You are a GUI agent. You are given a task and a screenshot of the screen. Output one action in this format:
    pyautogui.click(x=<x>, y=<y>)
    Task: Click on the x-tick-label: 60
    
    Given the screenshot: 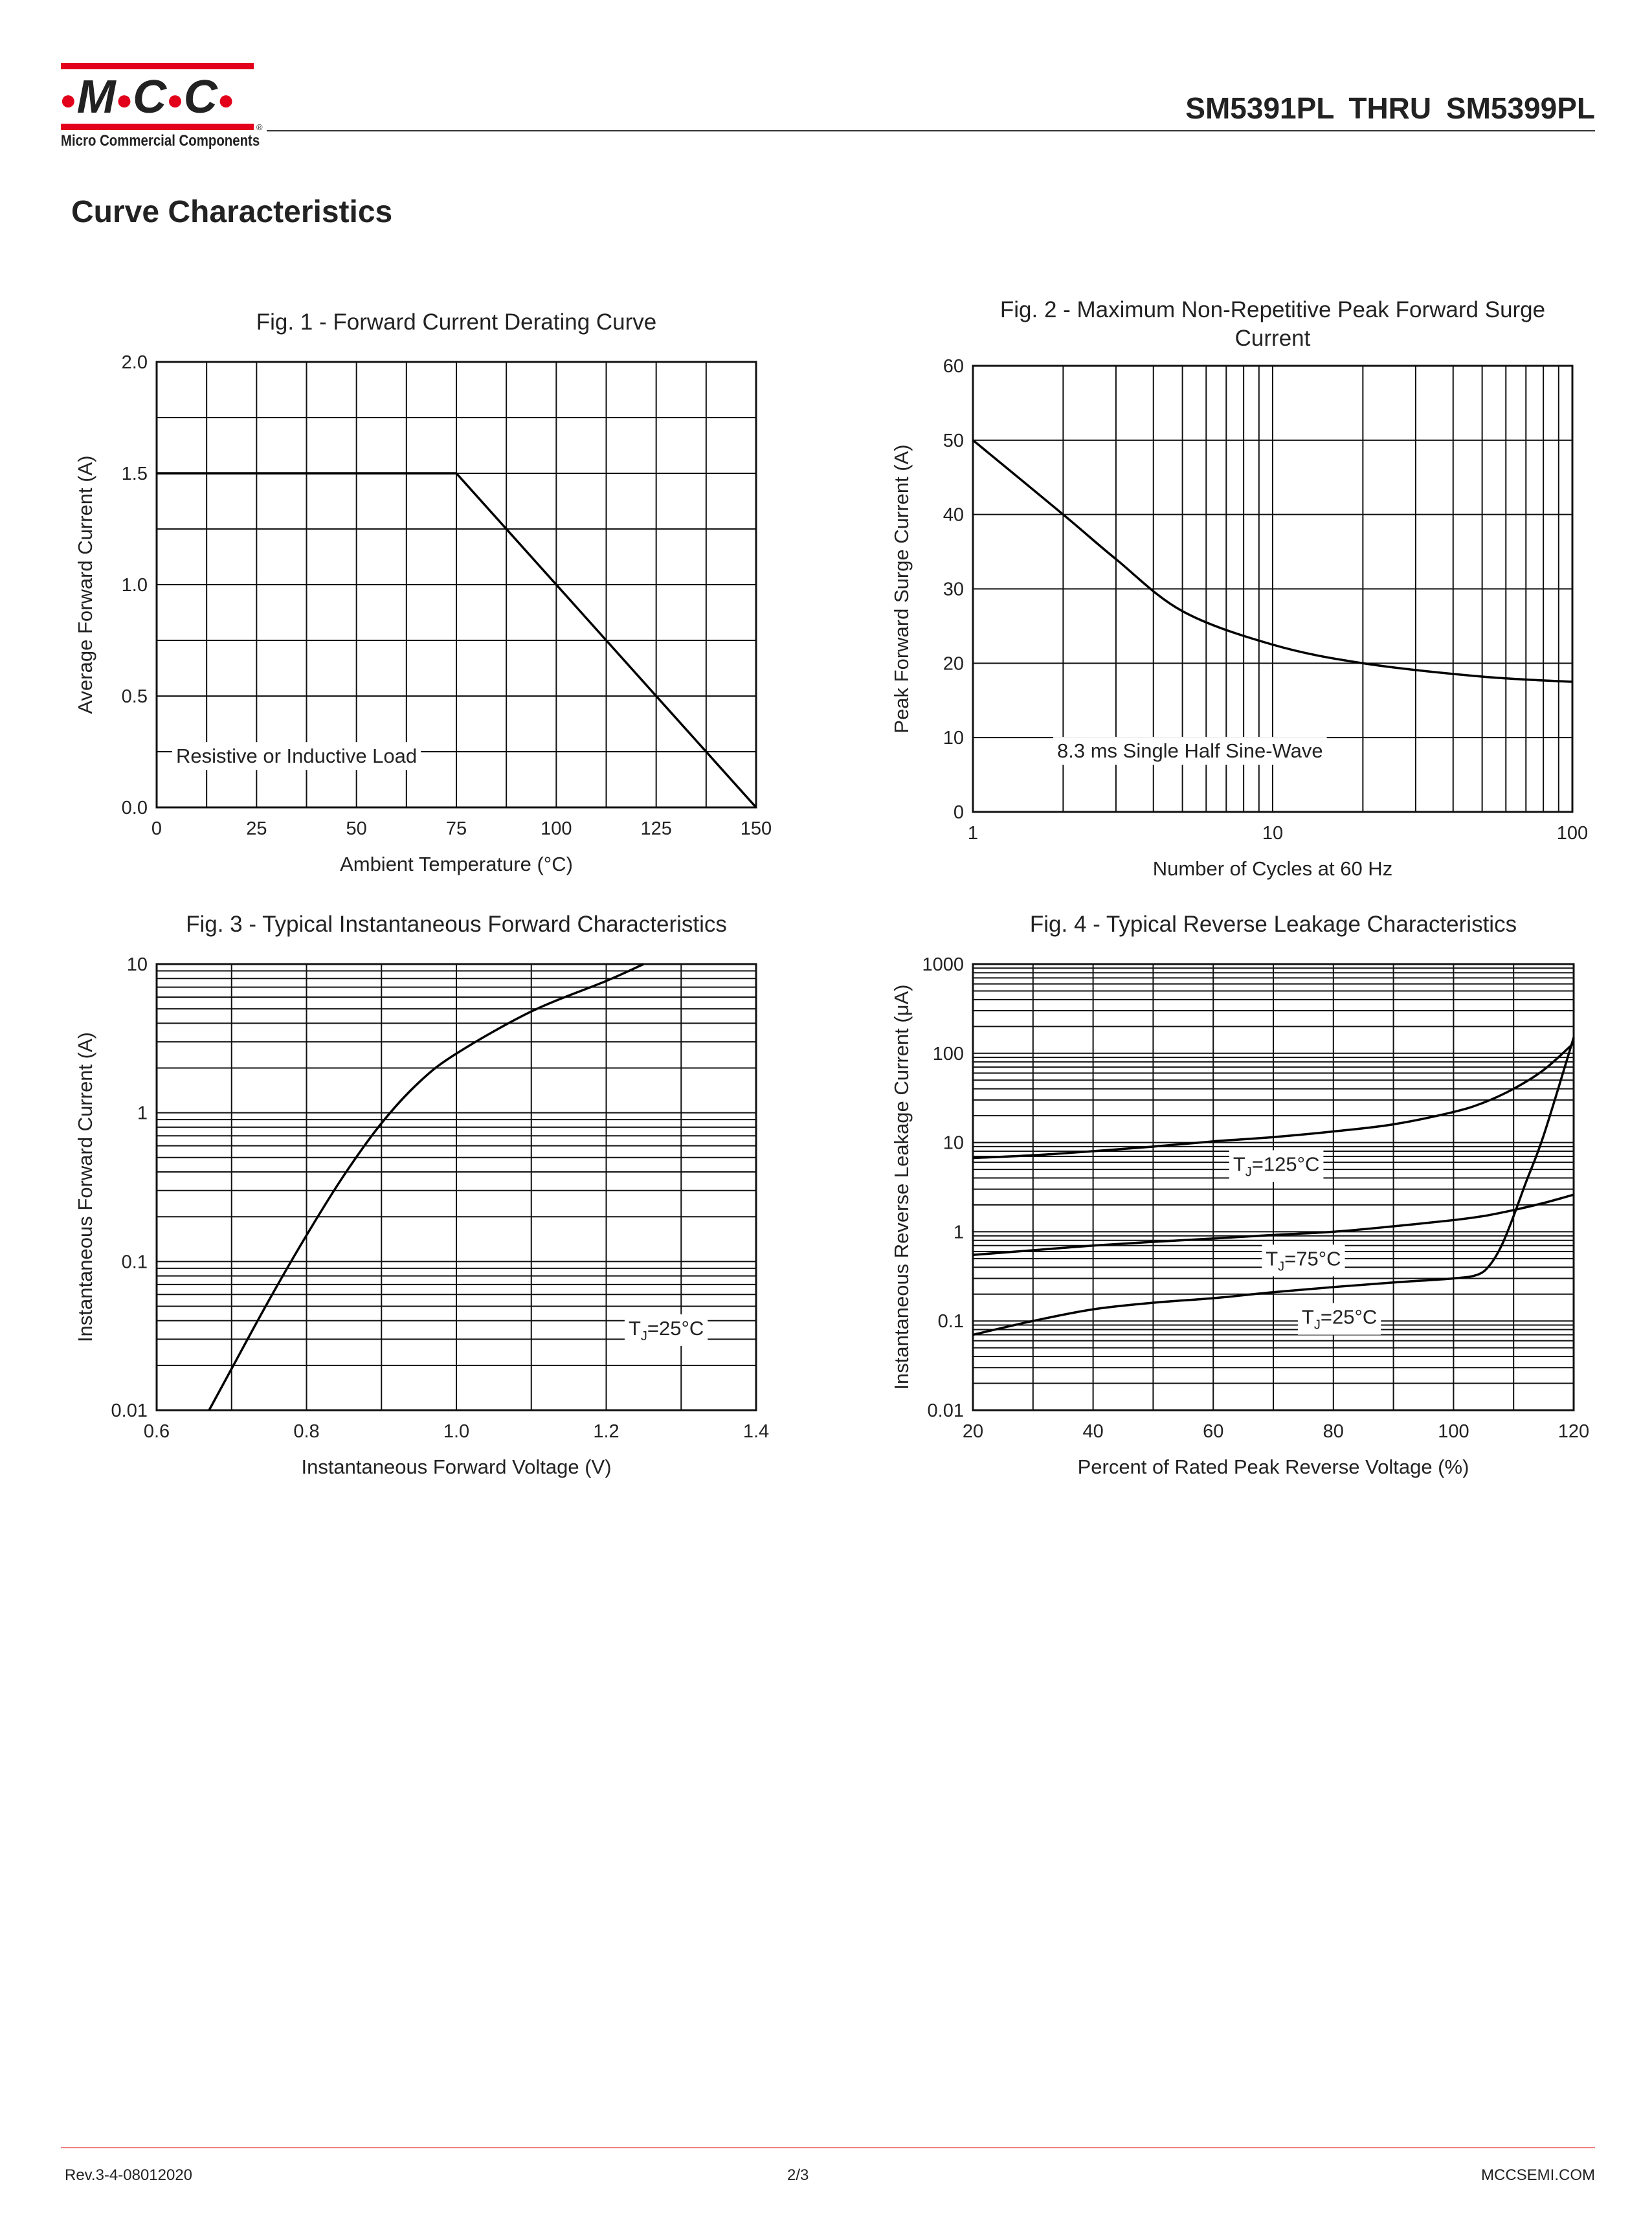 What is the action you would take?
    pyautogui.click(x=1213, y=1431)
    